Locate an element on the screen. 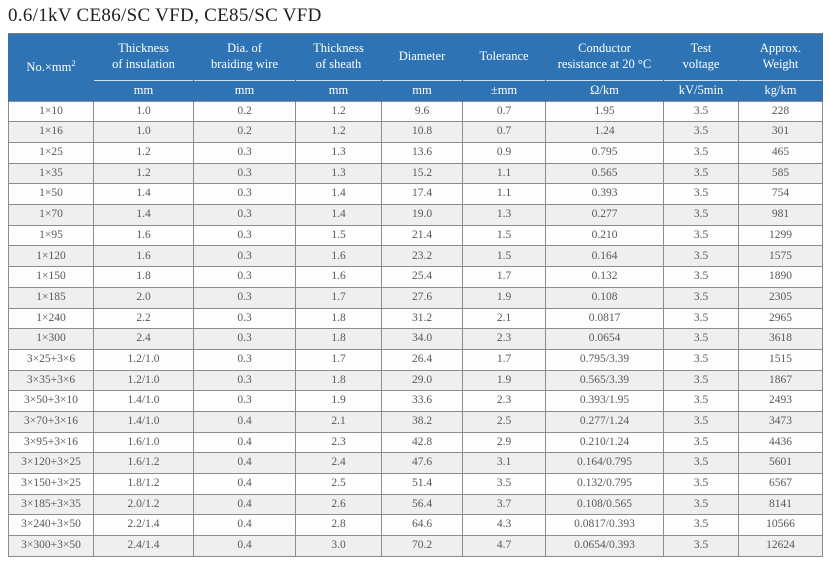  table-cell: 3×300+3×50 is located at coordinates (51, 546).